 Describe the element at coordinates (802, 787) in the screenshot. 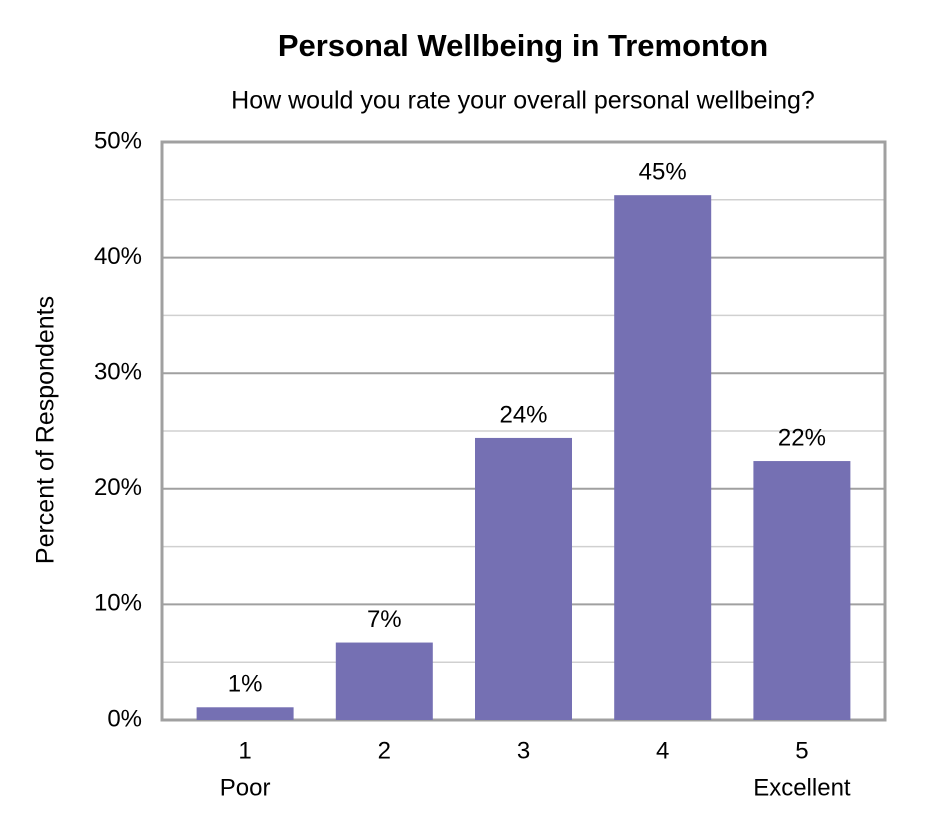

I see `x-tick-sublabel: Excellent` at that location.